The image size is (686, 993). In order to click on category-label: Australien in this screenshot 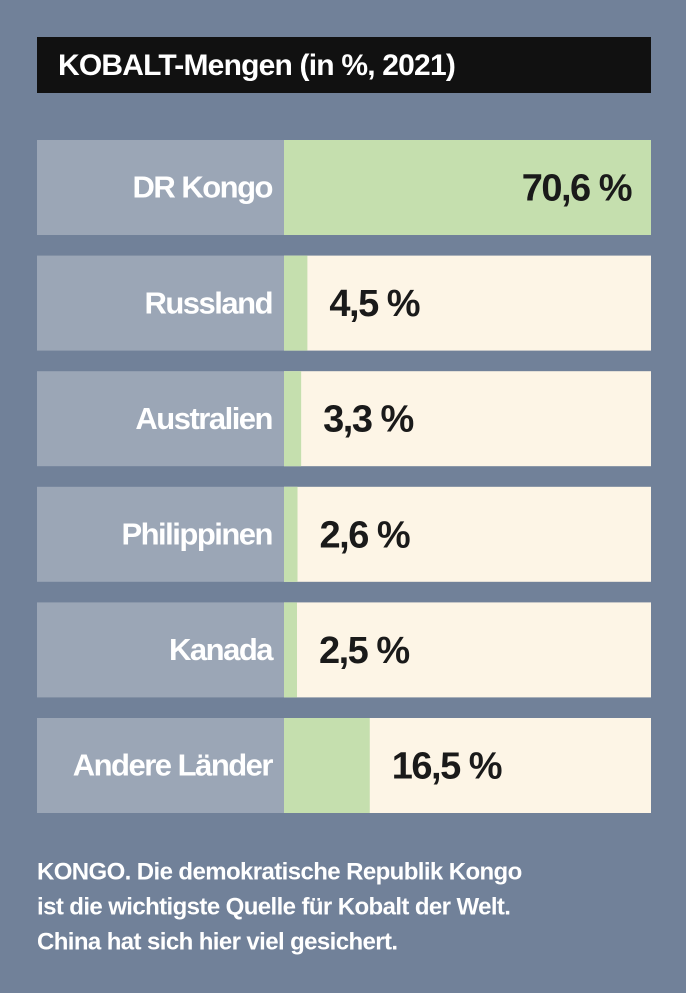, I will do `click(203, 418)`.